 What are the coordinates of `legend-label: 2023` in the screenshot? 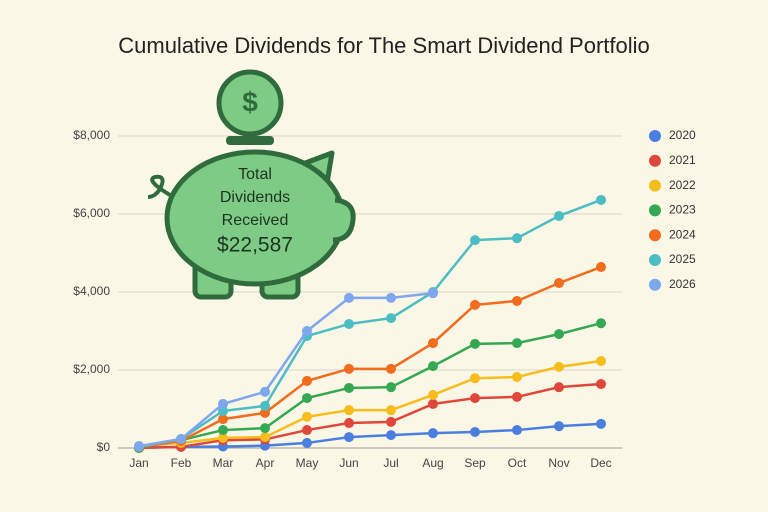 It's located at (682, 210).